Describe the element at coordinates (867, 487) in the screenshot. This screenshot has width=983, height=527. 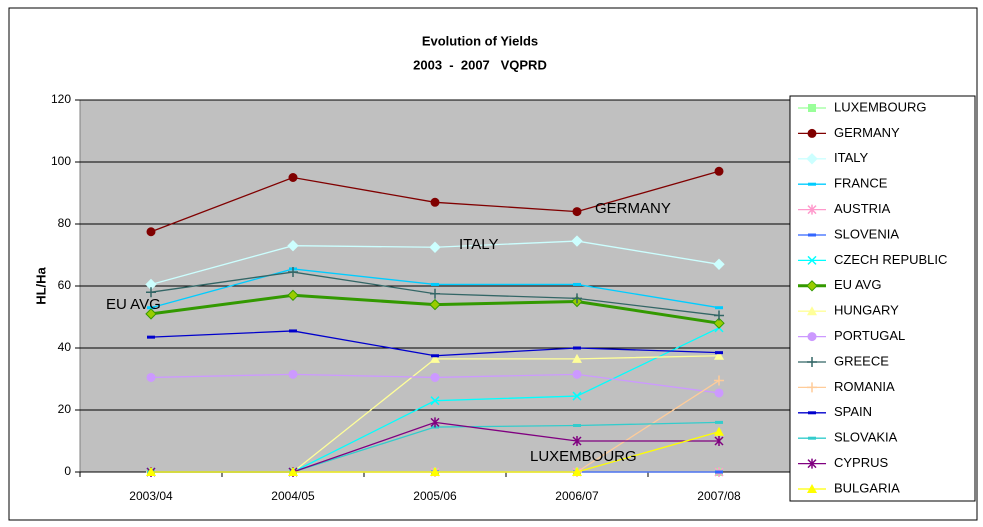
I see `legend-label: BULGARIA` at that location.